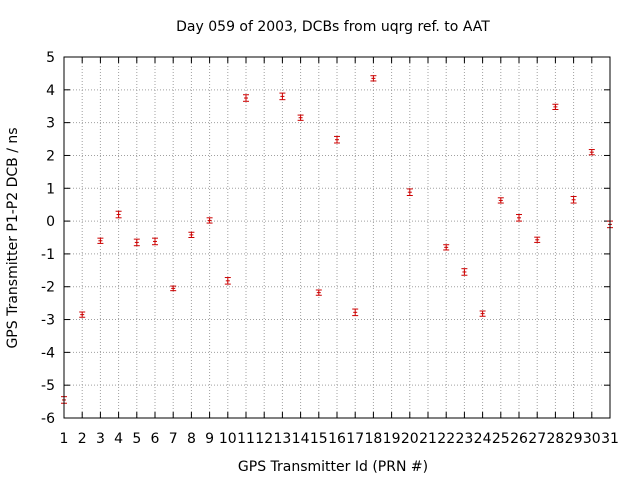  Describe the element at coordinates (592, 439) in the screenshot. I see `x-tick-label: 30` at that location.